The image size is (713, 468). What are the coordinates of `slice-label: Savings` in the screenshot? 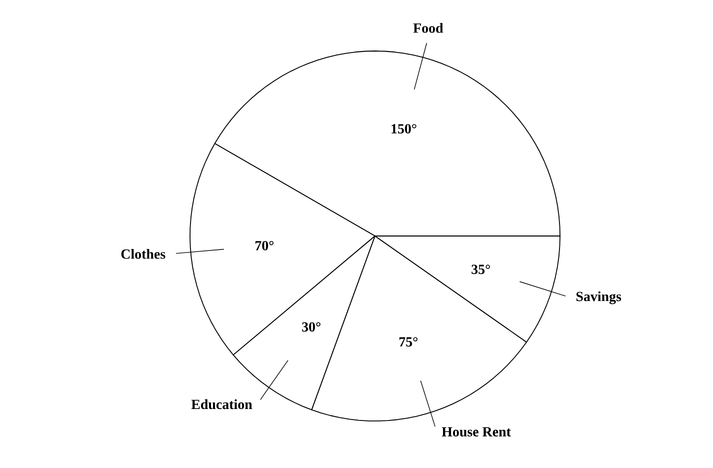 It's located at (599, 297).